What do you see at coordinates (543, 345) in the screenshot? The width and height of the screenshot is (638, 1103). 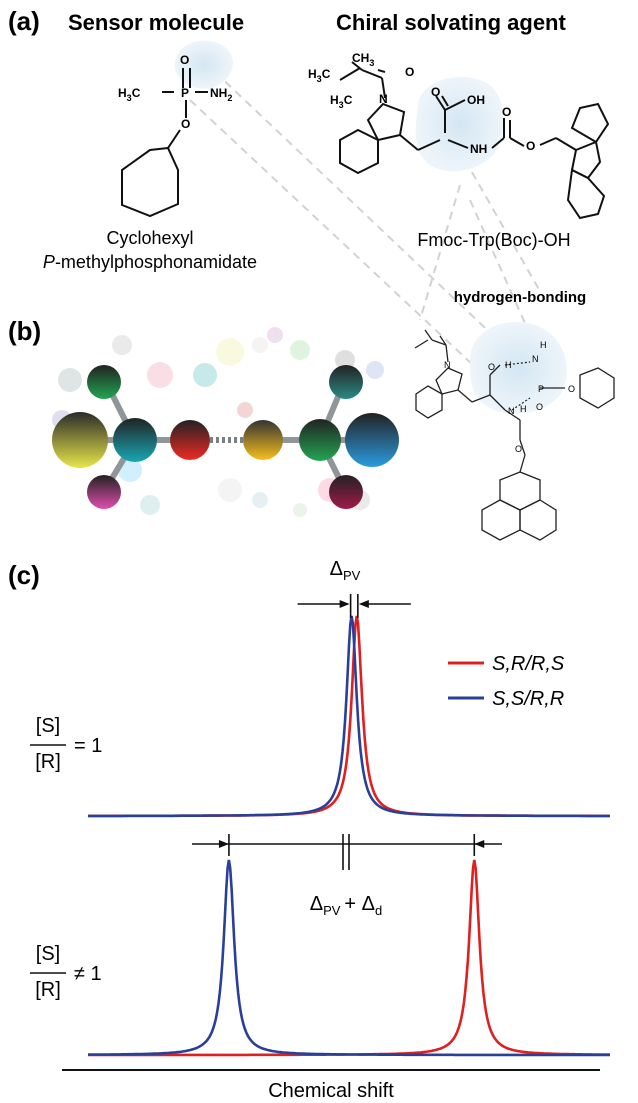 I see `complex-H3: H` at bounding box center [543, 345].